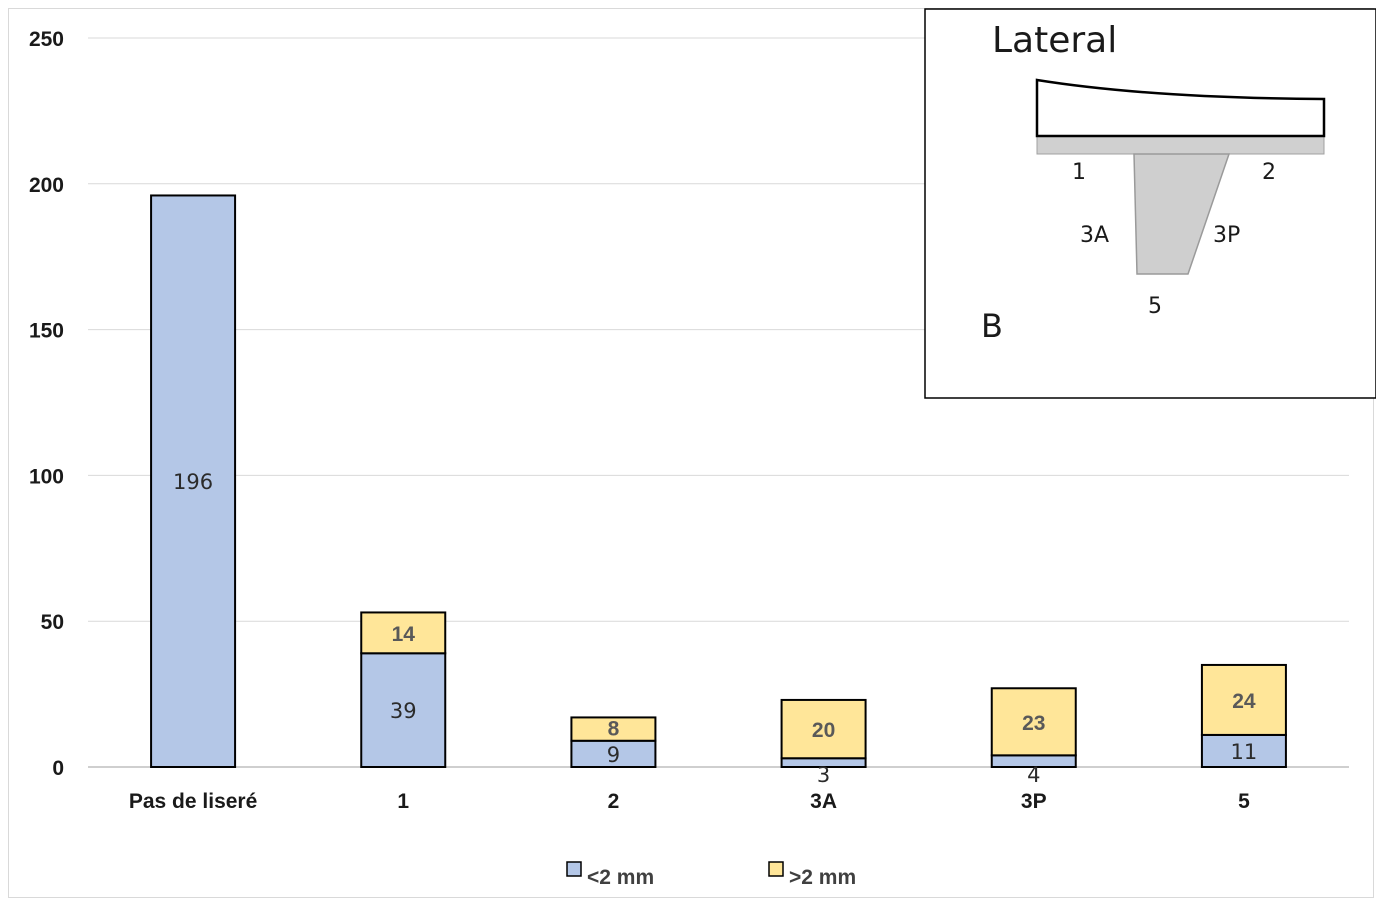 The height and width of the screenshot is (901, 1376). I want to click on x-category-label: Pas de liseré, so click(193, 801).